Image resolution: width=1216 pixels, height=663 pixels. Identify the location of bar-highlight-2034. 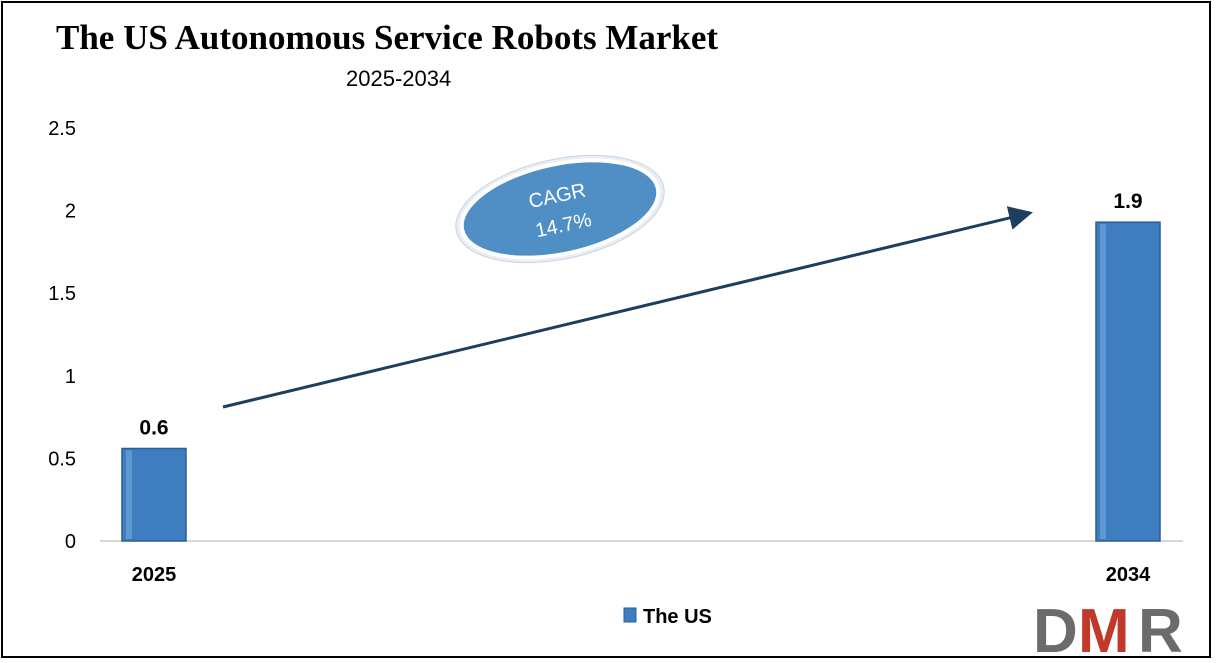
(1103, 381).